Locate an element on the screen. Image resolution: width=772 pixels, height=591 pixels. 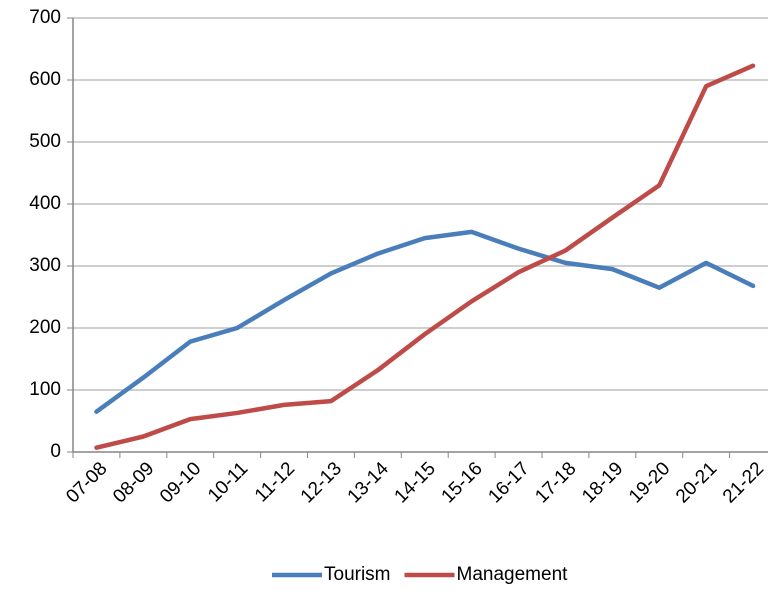
x-tick-label: 07-08 is located at coordinates (86, 482).